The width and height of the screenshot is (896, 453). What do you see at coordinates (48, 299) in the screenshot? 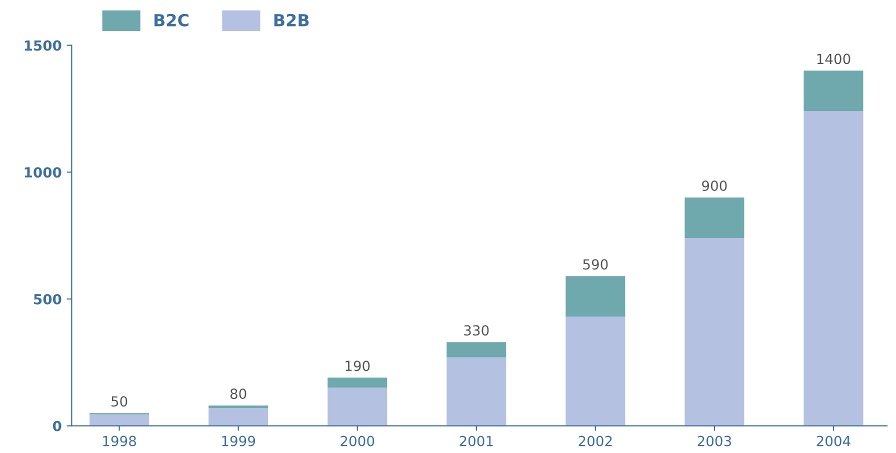
I see `y-tick-label: 500` at bounding box center [48, 299].